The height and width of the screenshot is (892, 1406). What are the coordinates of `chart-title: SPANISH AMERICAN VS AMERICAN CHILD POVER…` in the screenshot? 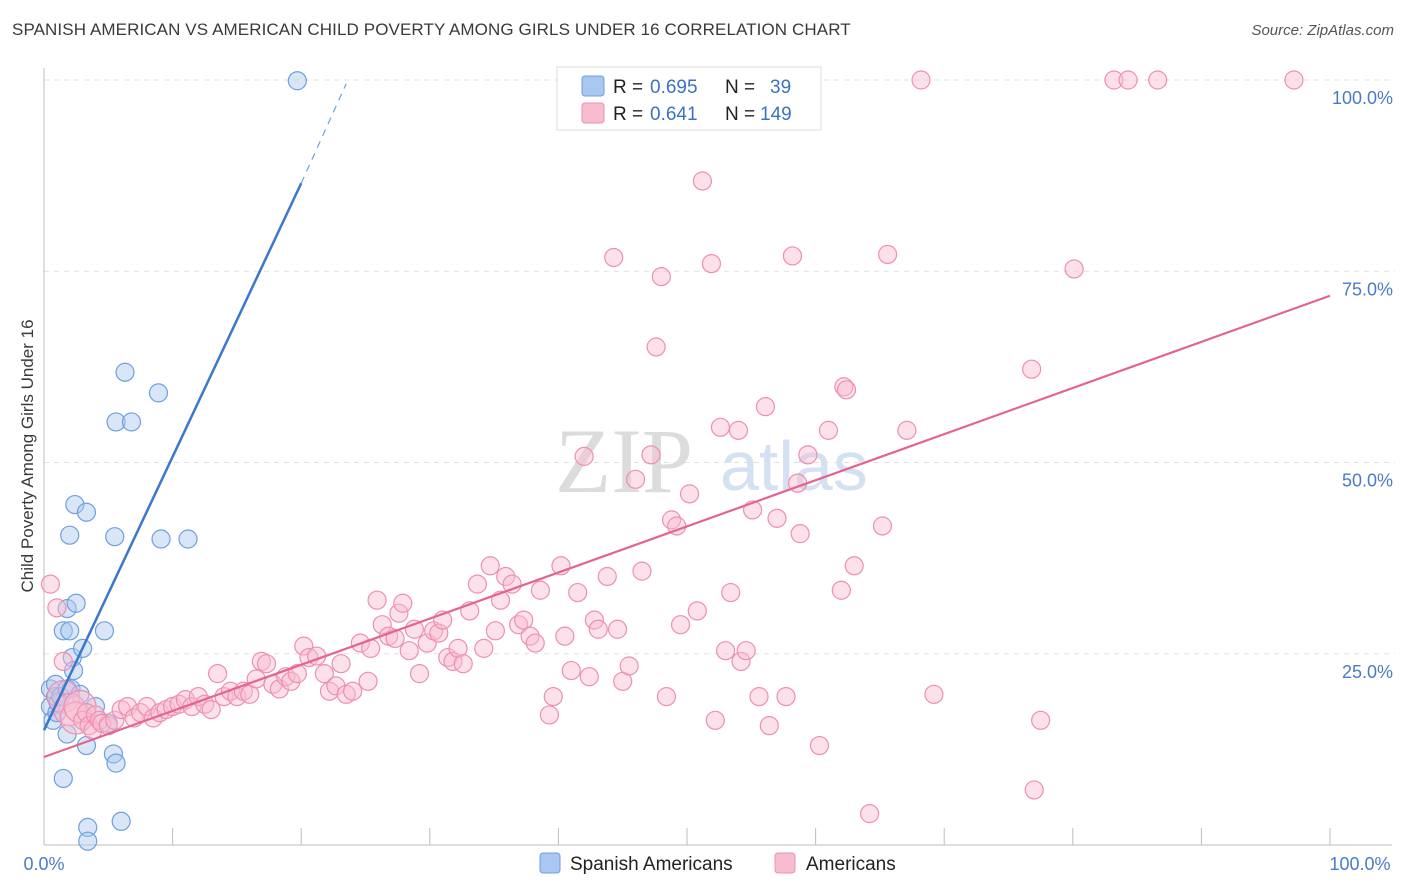 It's located at (431, 29).